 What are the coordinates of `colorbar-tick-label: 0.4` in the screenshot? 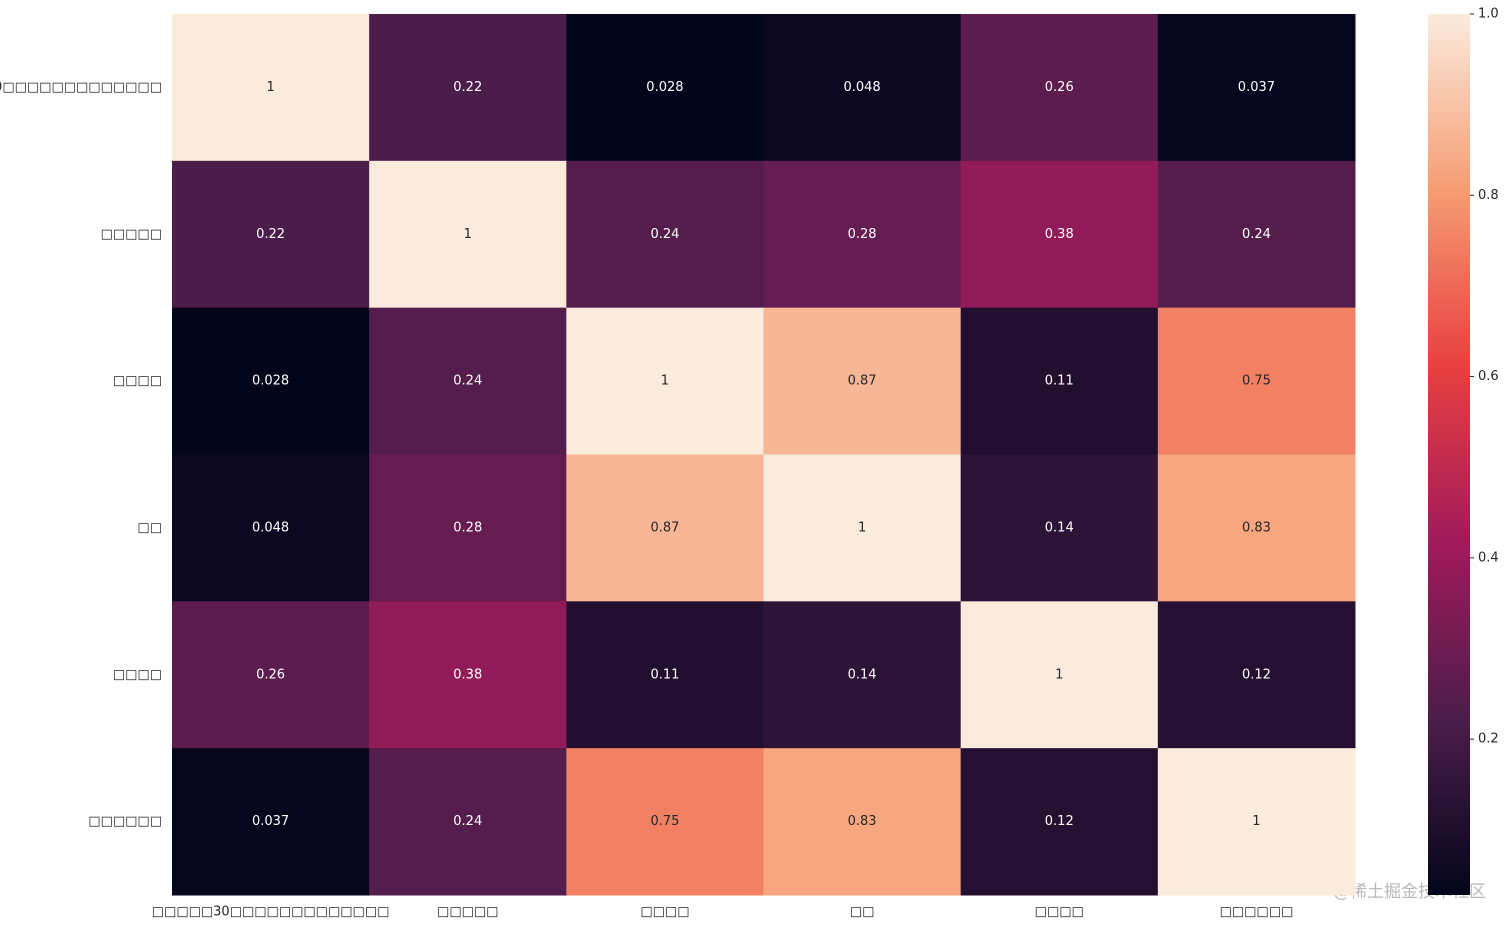 It's located at (1488, 557).